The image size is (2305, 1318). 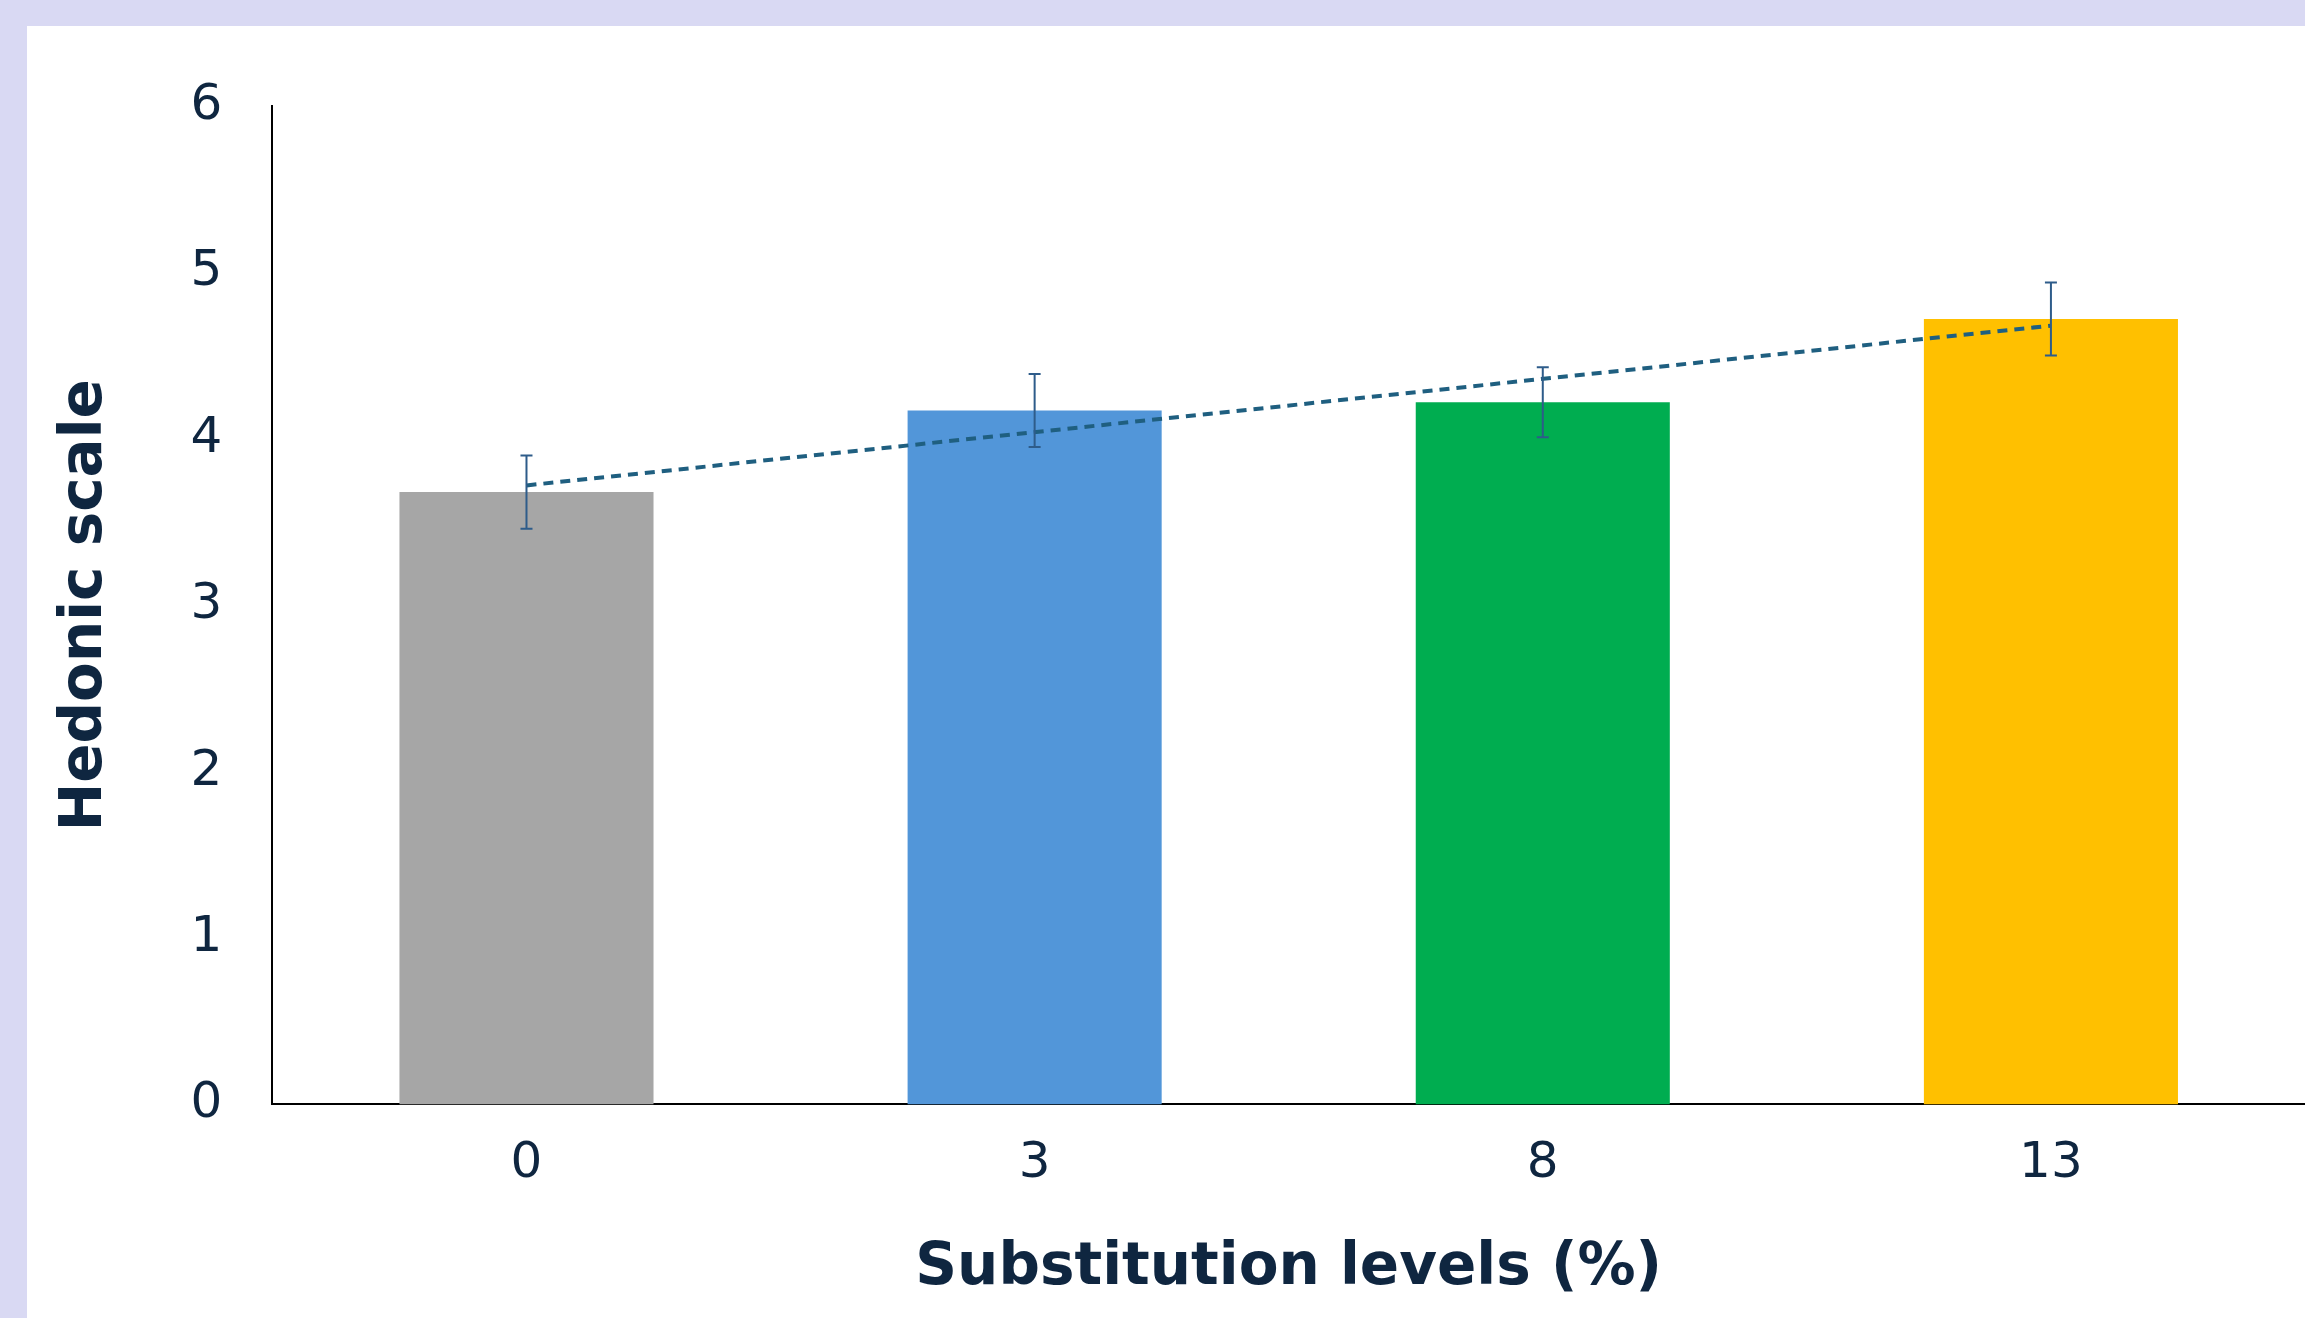 What do you see at coordinates (1034, 1160) in the screenshot?
I see `x-tick-label: 3` at bounding box center [1034, 1160].